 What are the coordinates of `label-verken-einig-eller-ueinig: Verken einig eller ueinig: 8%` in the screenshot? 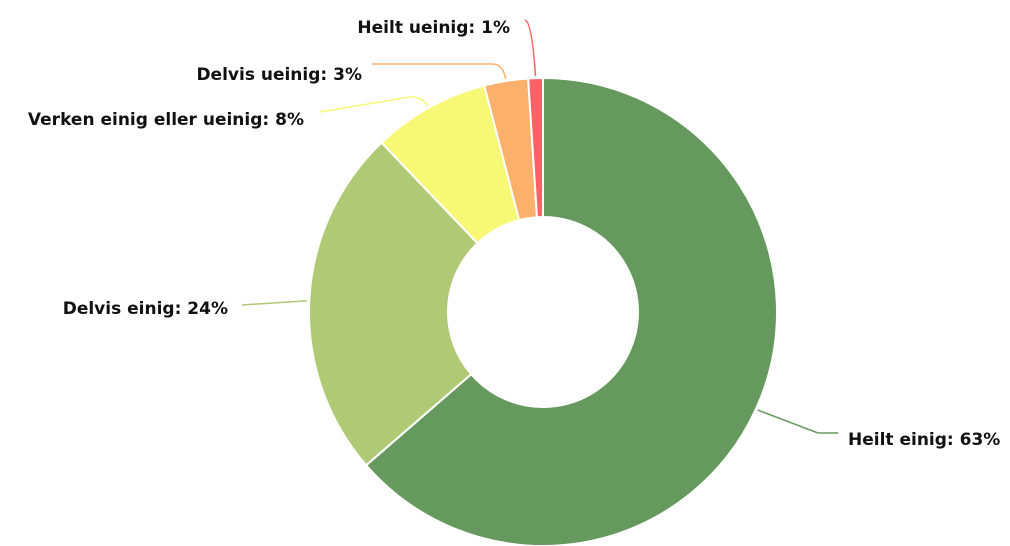 It's located at (166, 120).